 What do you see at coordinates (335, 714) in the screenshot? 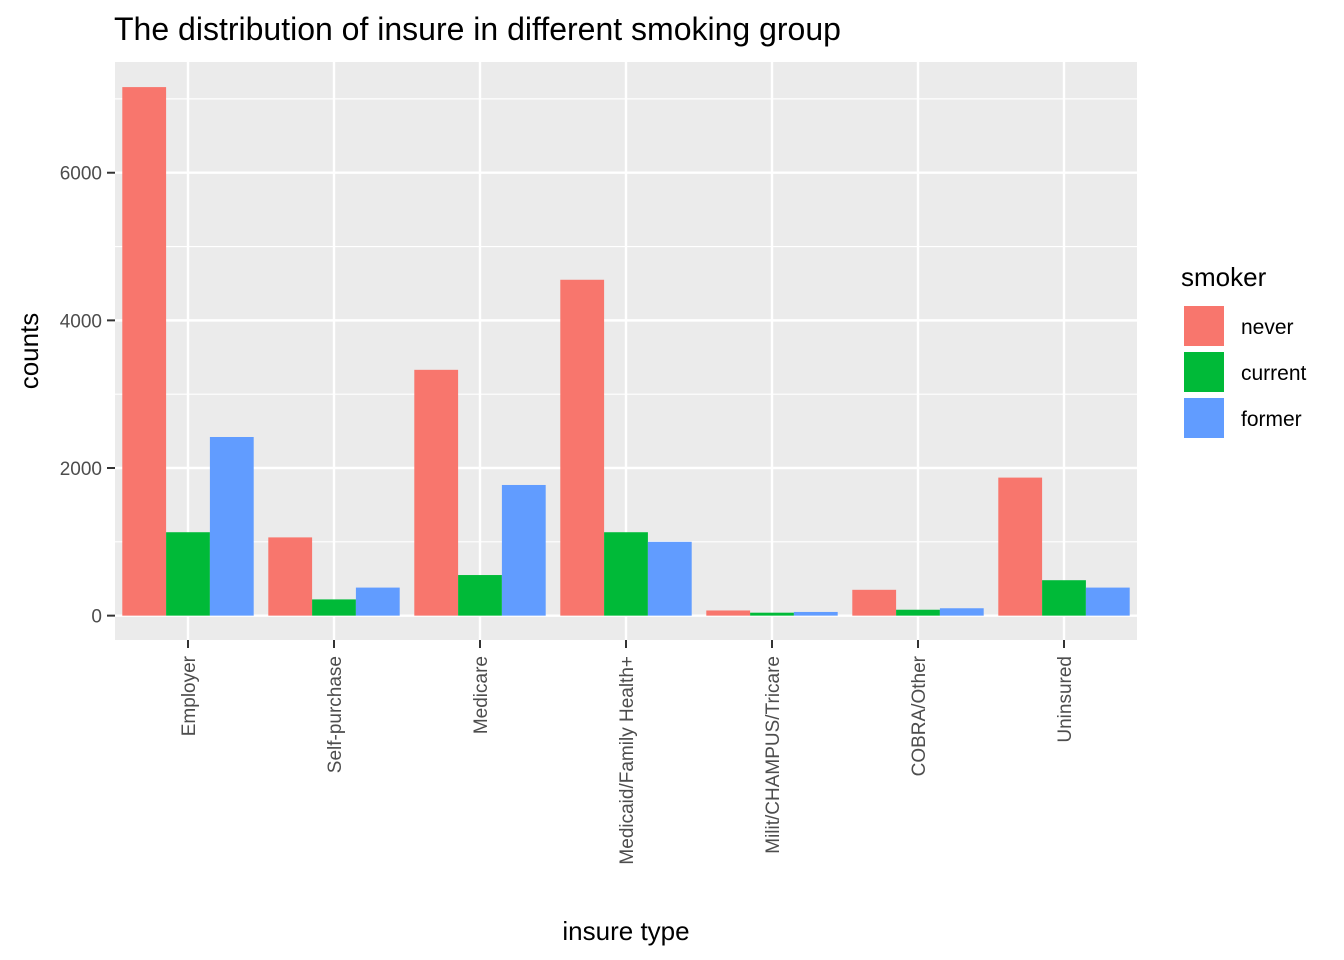
I see `x-tick-label: Self-purchase` at bounding box center [335, 714].